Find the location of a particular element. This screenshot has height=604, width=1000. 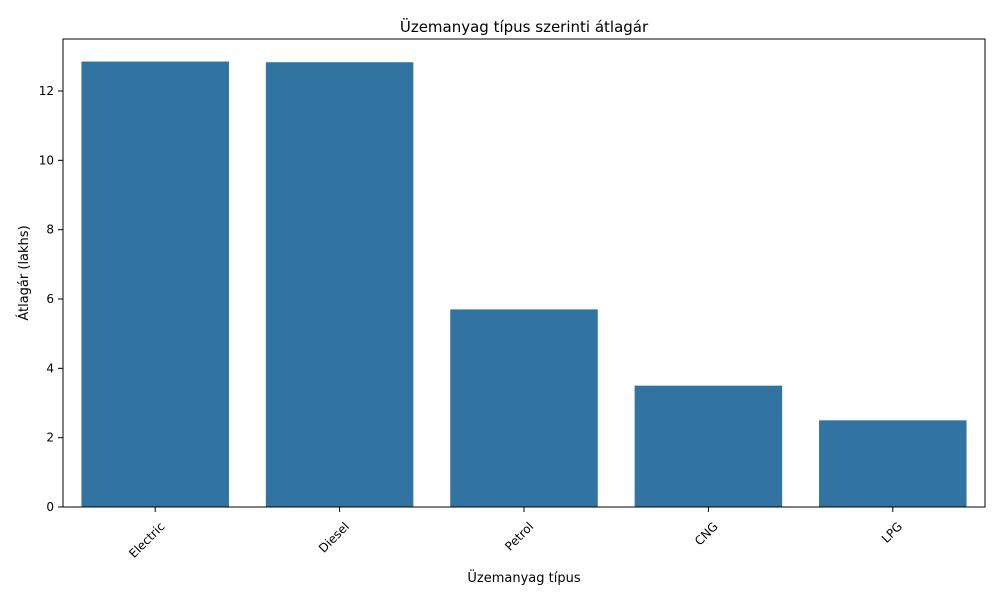

chart-title: Üzemanyag típus szerinti átlagár is located at coordinates (524, 26).